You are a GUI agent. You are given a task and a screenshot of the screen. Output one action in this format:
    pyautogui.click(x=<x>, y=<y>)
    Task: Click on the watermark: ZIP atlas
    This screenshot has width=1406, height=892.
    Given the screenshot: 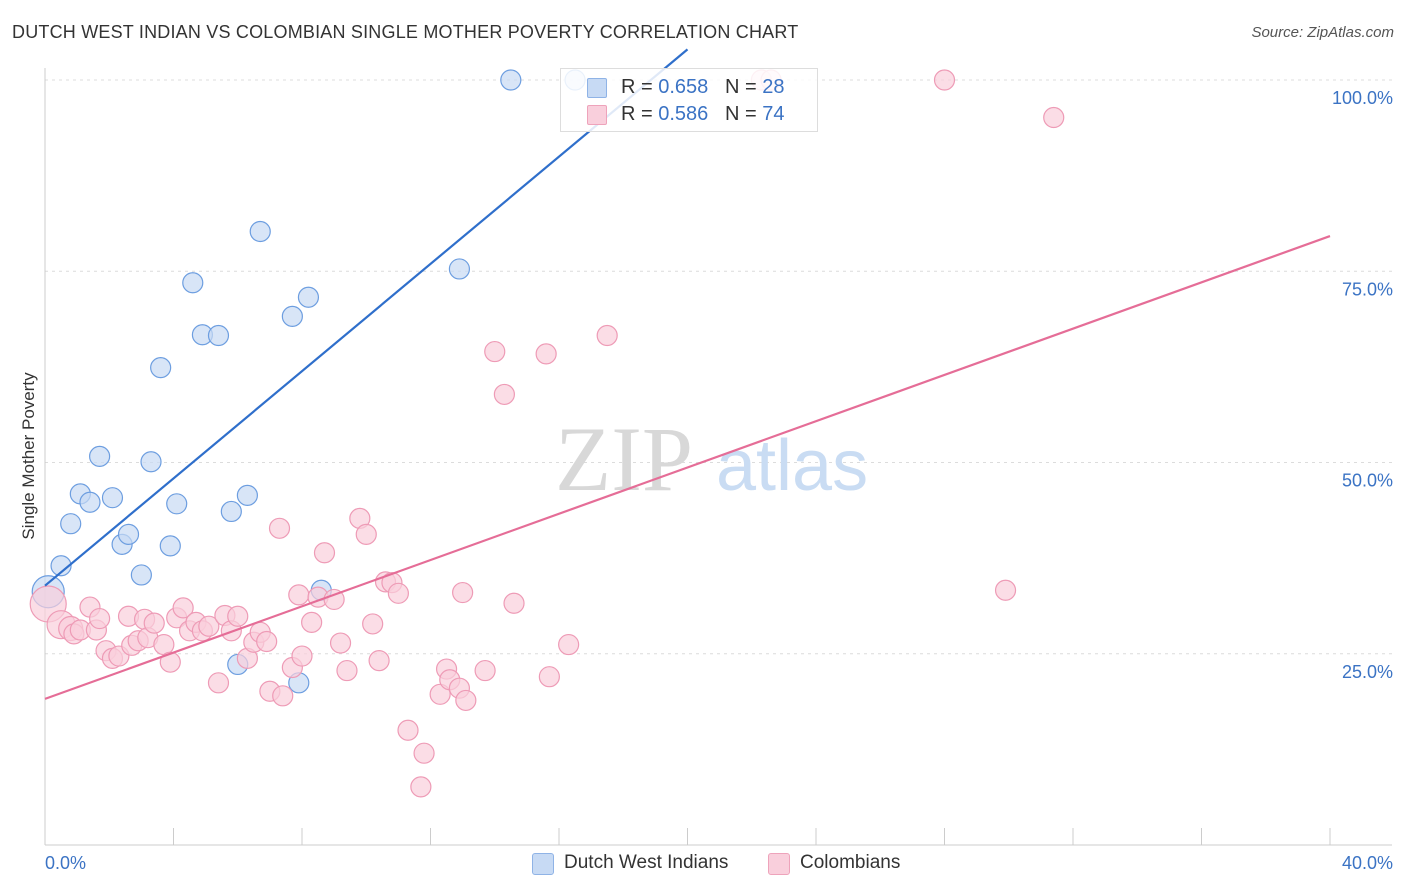 What is the action you would take?
    pyautogui.click(x=711, y=459)
    